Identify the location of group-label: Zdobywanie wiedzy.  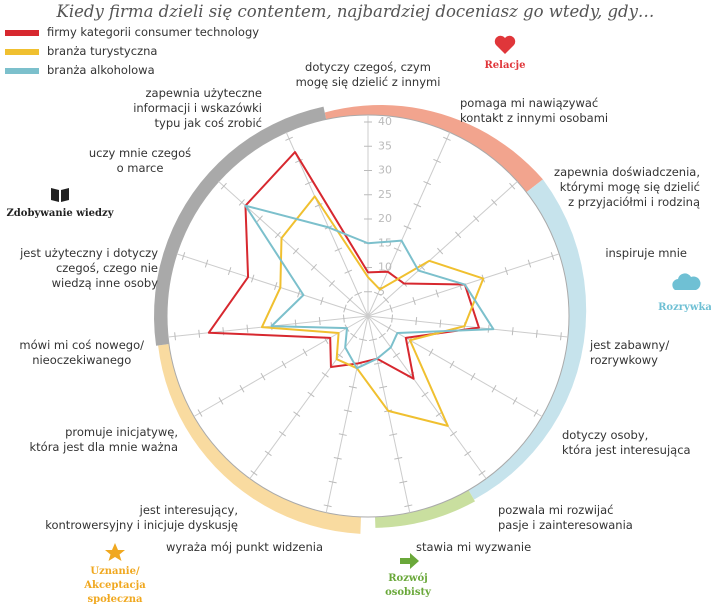
(60, 213).